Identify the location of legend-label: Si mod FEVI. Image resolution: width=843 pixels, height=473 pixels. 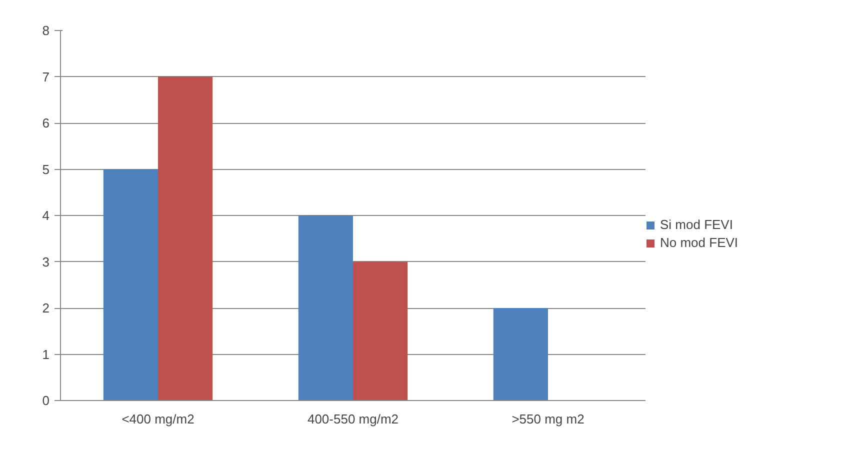
(696, 224).